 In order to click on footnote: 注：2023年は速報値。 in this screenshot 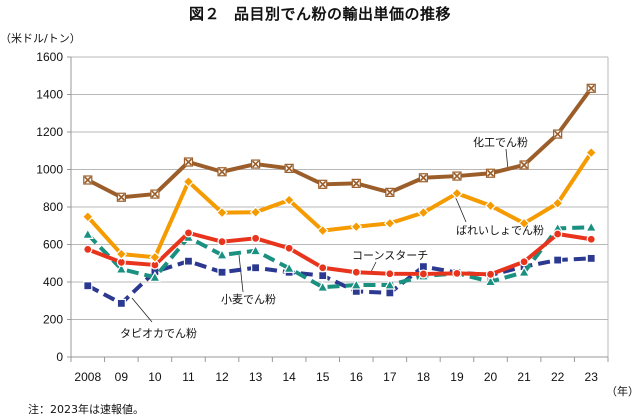, I will do `click(86, 409)`.